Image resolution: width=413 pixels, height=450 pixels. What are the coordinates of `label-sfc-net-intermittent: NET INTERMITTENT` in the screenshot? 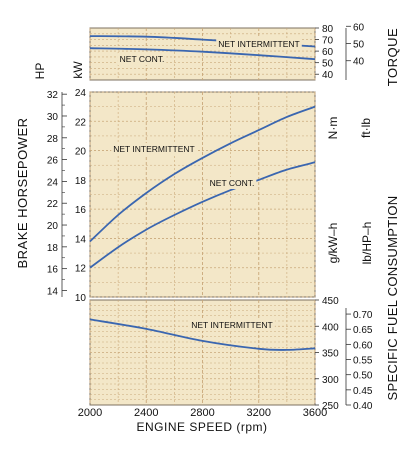 It's located at (232, 325).